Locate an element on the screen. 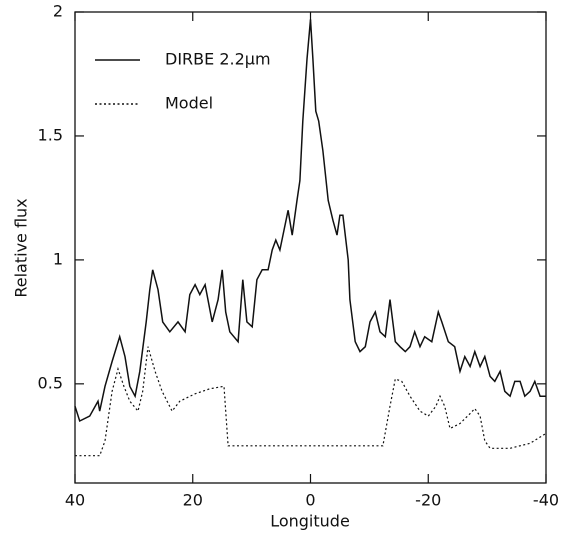  y-tick-label: 0.5 is located at coordinates (50, 382).